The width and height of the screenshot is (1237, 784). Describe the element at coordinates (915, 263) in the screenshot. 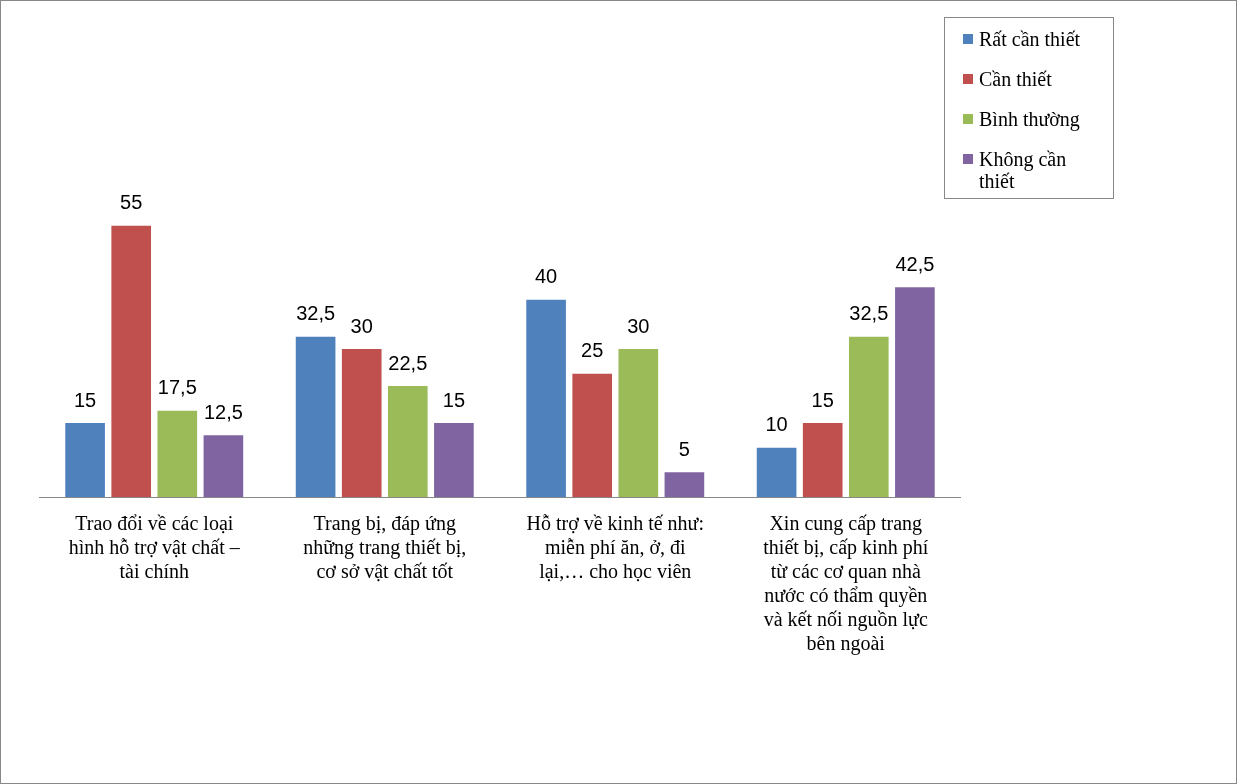

I see `data-label: 42,5` at that location.